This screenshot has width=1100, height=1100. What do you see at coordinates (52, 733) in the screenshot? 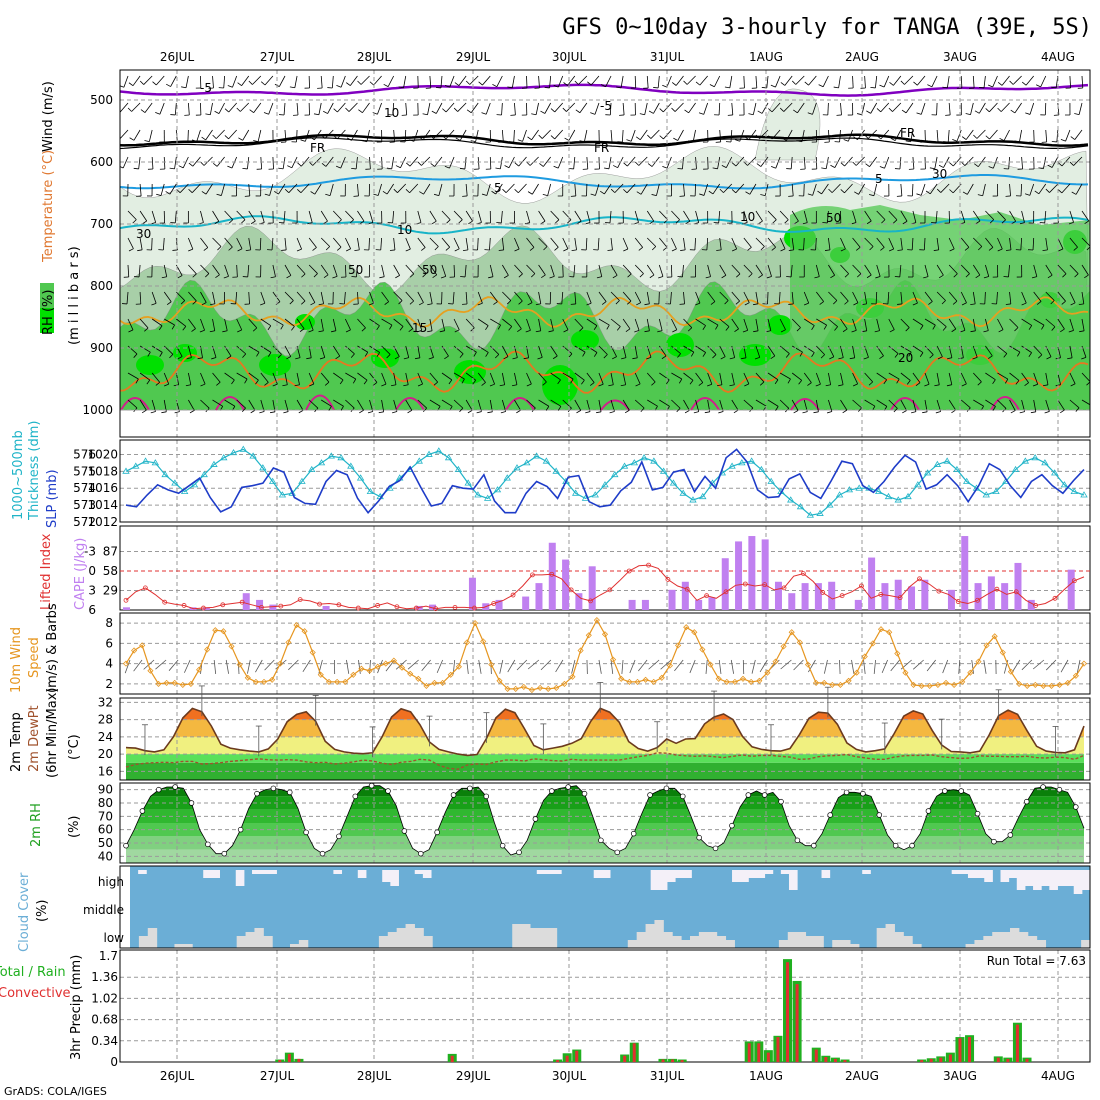
I see `t2-ylabel-3: (6hr Min/Max)` at bounding box center [52, 733].